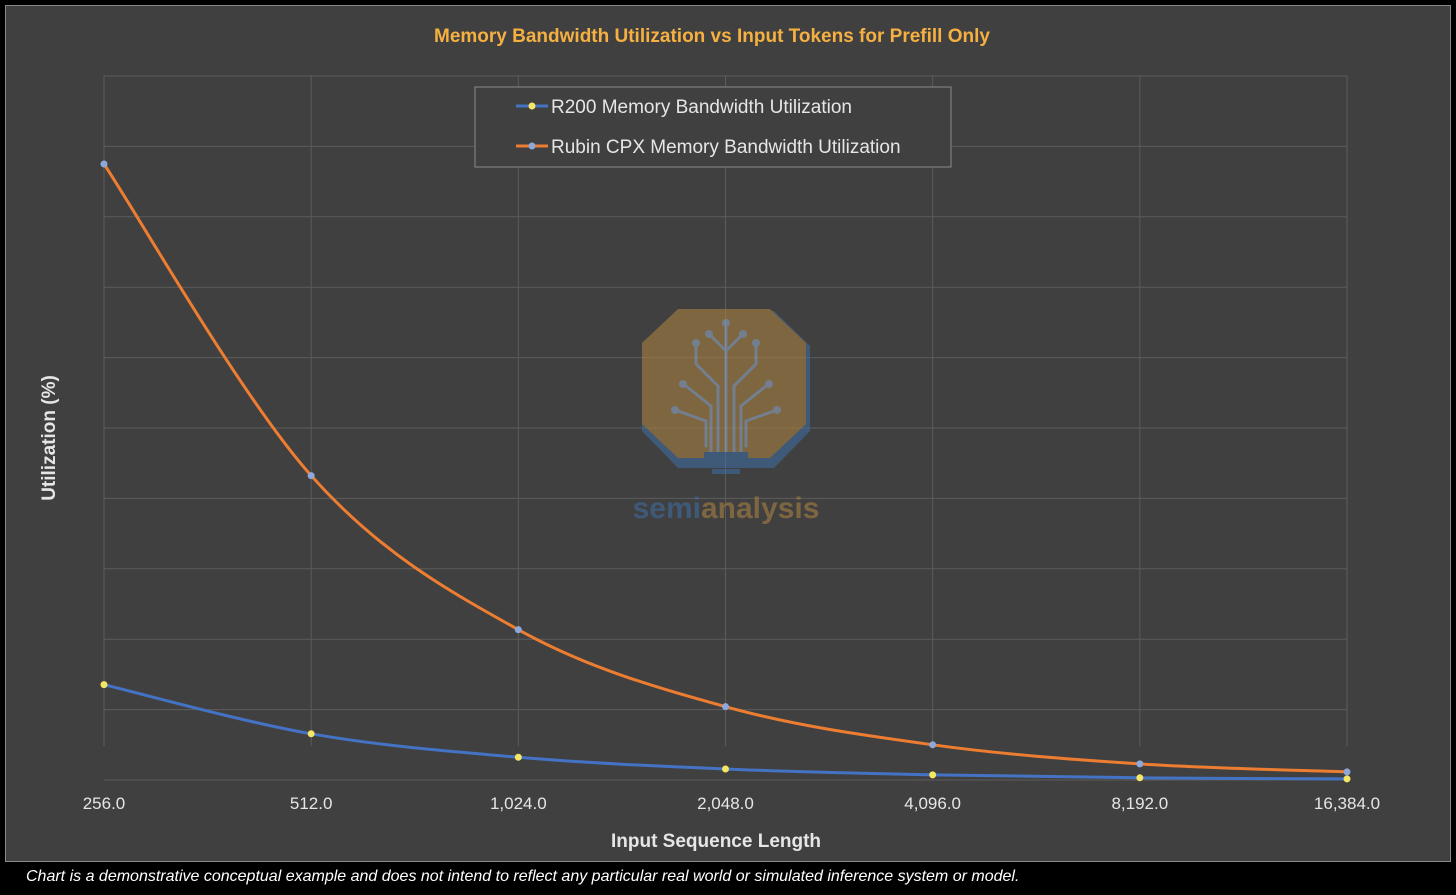 The image size is (1456, 895). What do you see at coordinates (726, 147) in the screenshot?
I see `legend-label-rubin-cpx: Rubin CPX Memory Bandwidth Utilization` at bounding box center [726, 147].